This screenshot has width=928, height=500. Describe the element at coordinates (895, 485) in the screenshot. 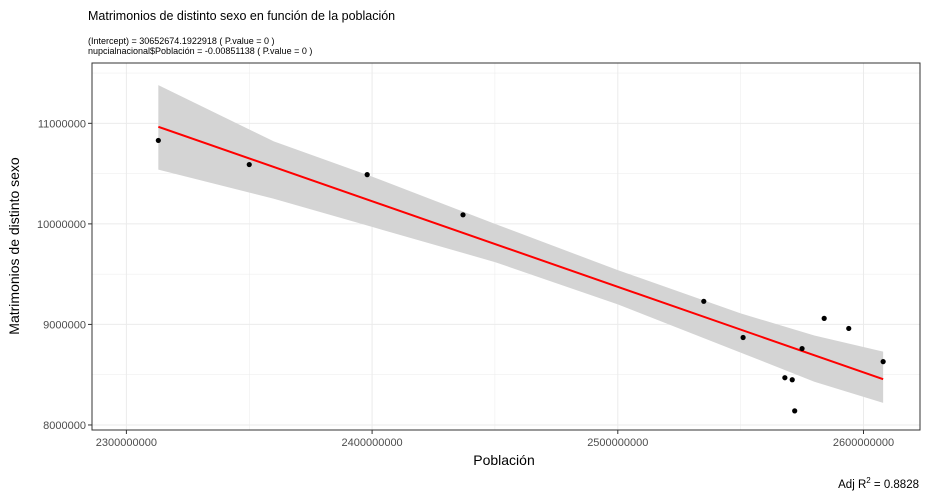

I see `adj-r2-value: = 0.8828` at that location.